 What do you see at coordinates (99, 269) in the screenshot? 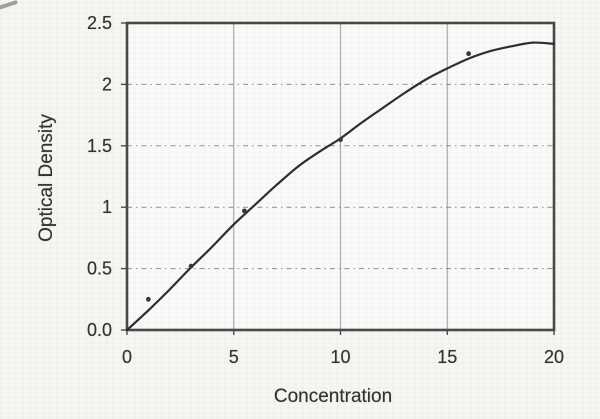
I see `y-tick-label: 0.5` at bounding box center [99, 269].